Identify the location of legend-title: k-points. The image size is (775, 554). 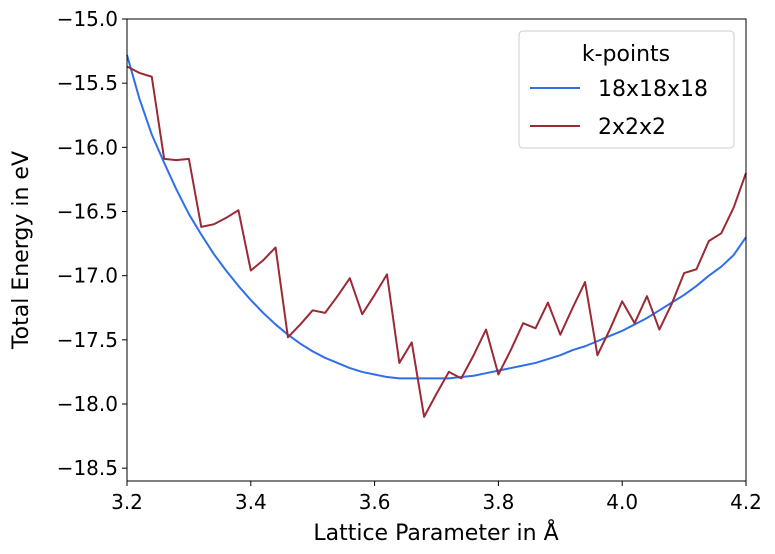
(626, 54).